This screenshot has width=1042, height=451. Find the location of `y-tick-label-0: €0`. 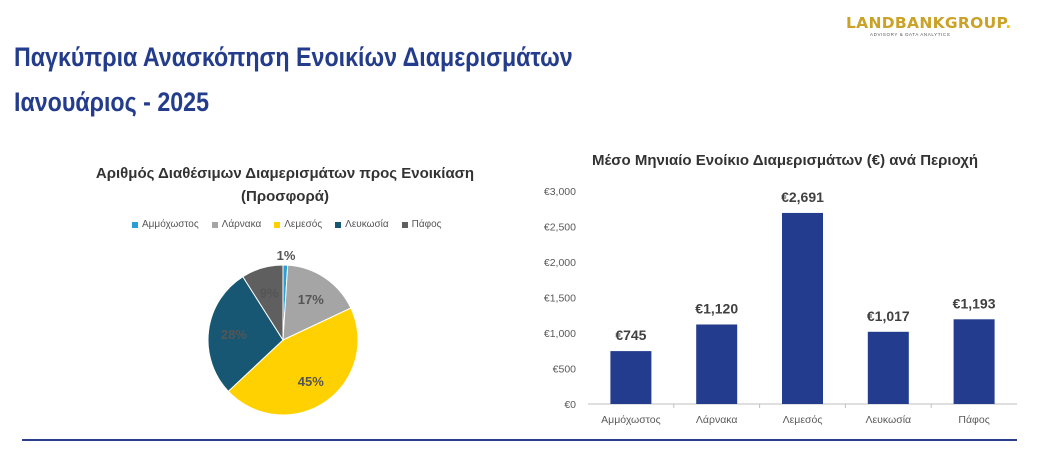

y-tick-label-0: €0 is located at coordinates (570, 405).